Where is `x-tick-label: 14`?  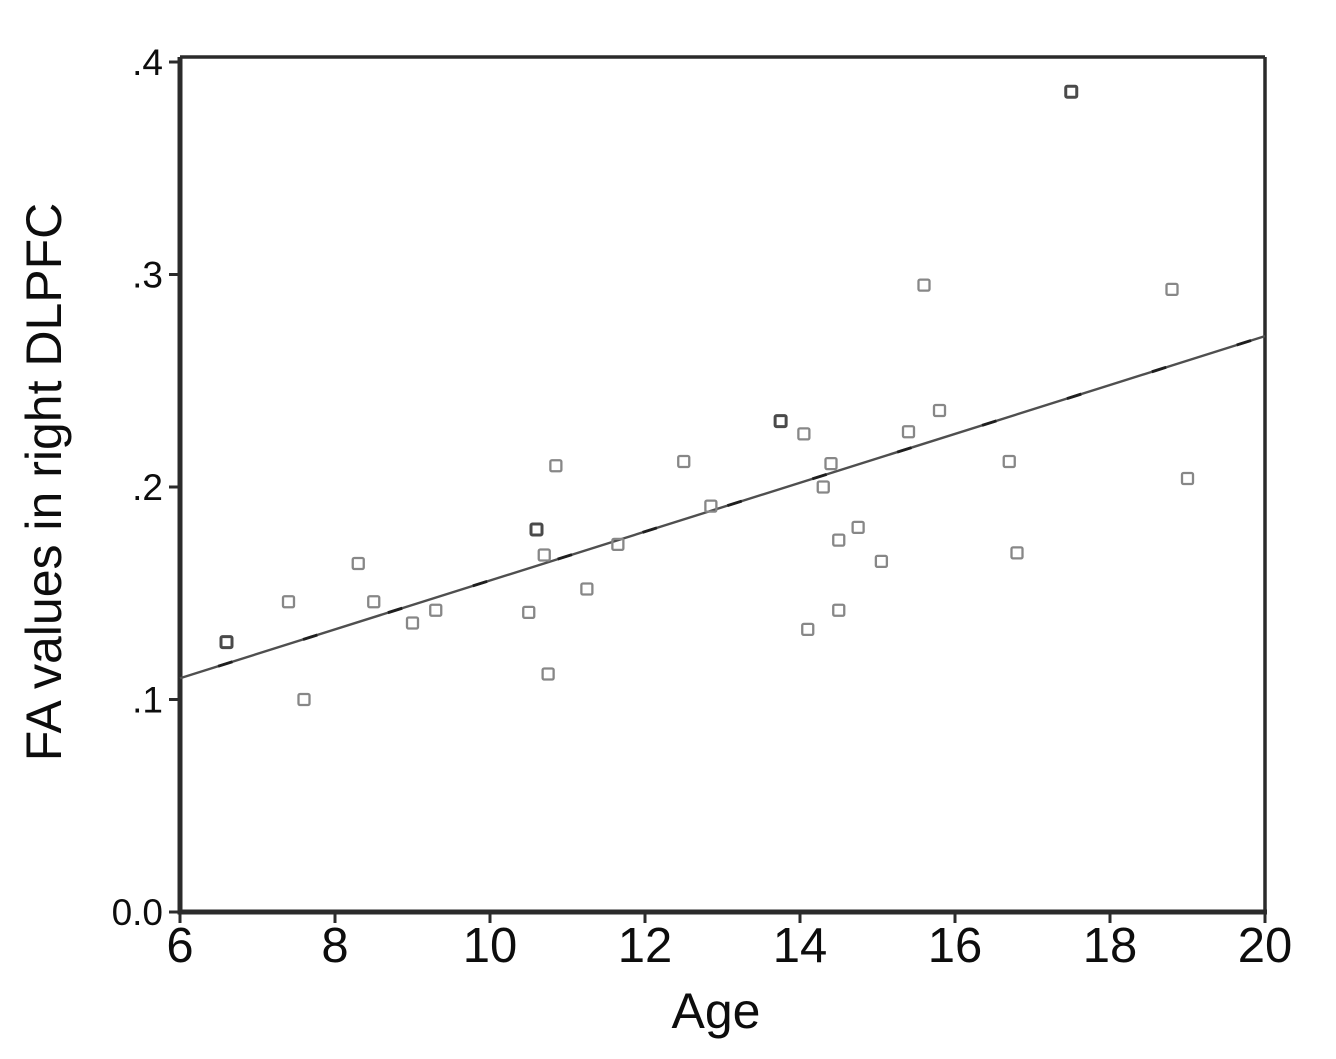
x-tick-label: 14 is located at coordinates (800, 946).